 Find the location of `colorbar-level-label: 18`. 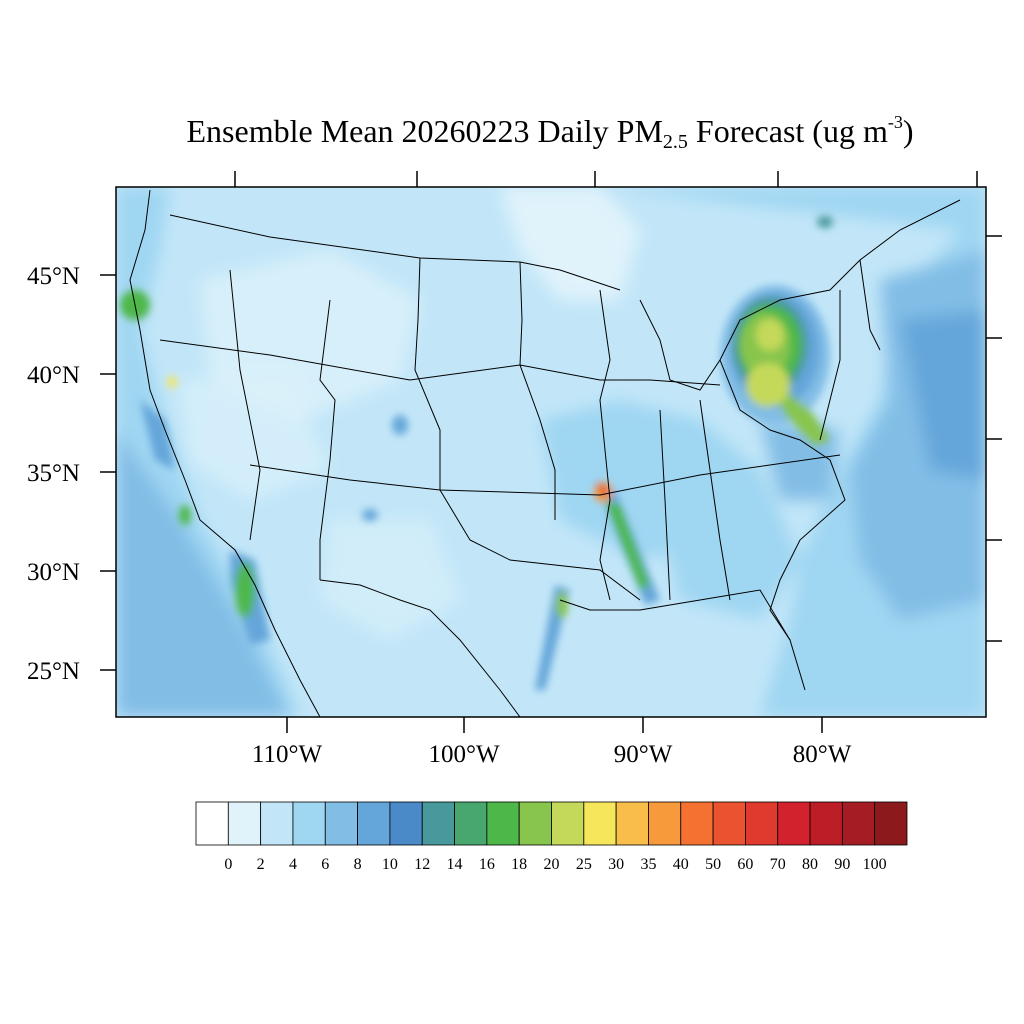

colorbar-level-label: 18 is located at coordinates (519, 864).